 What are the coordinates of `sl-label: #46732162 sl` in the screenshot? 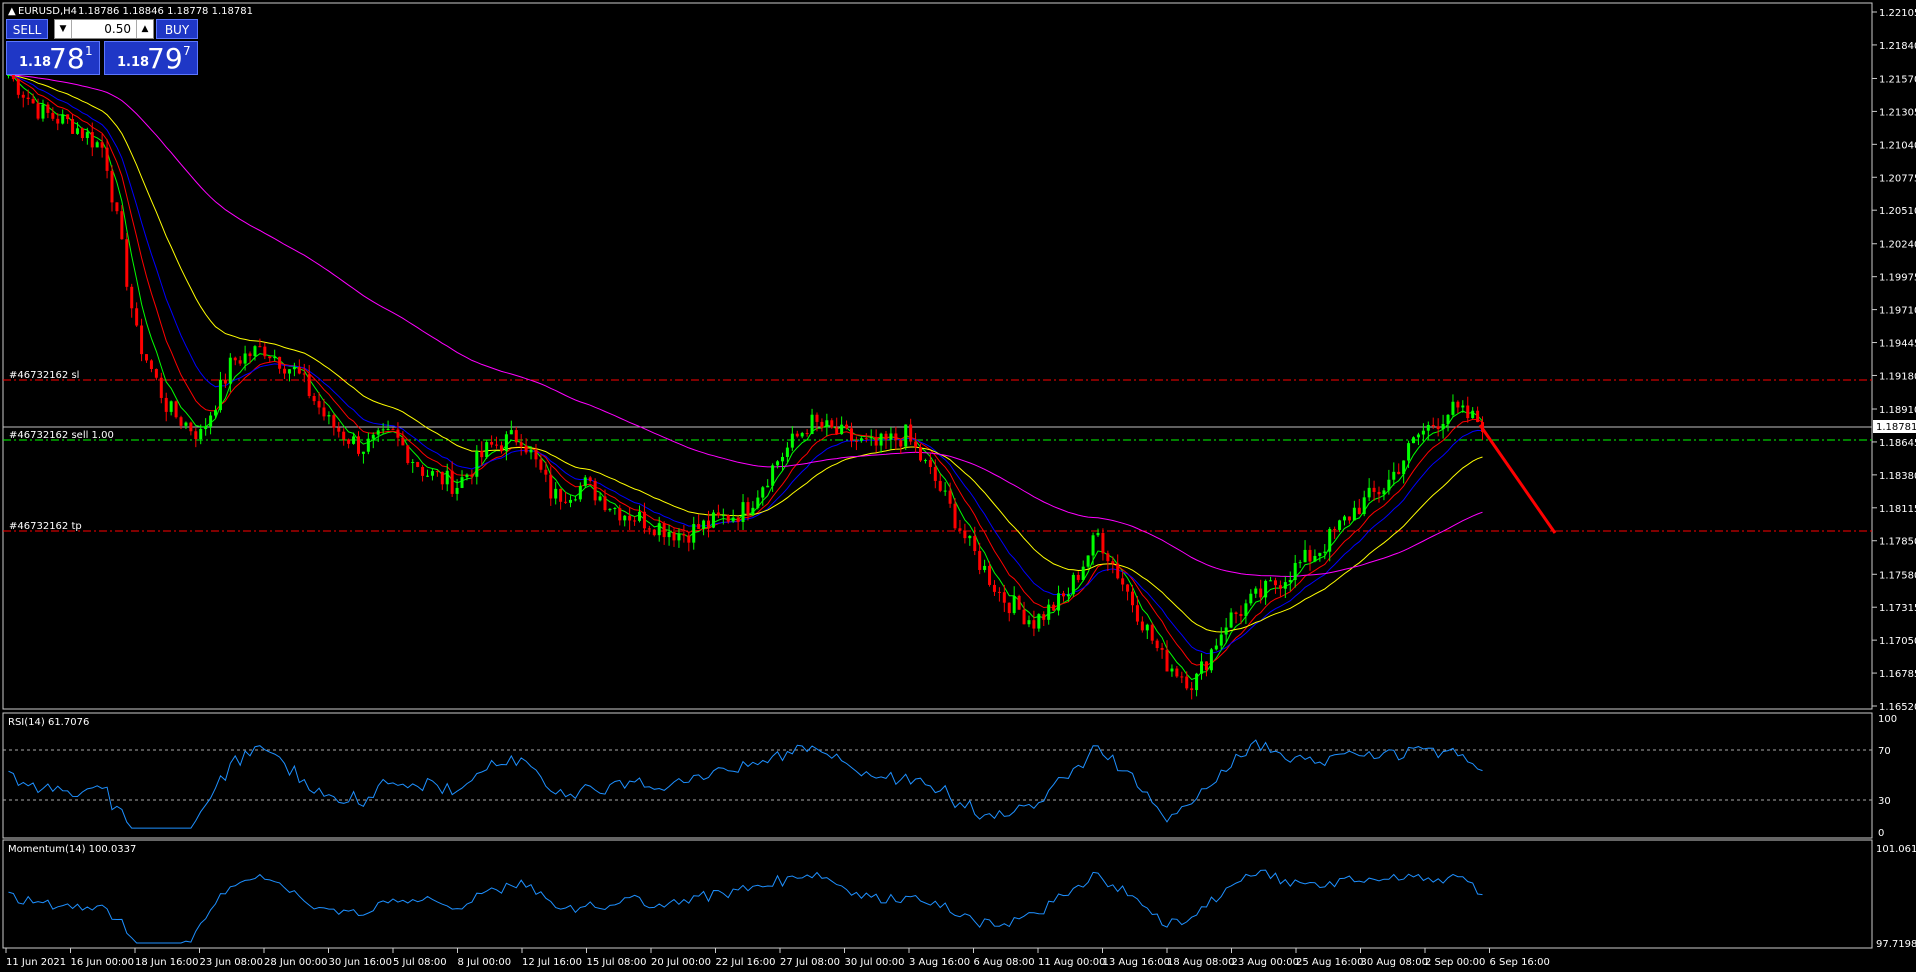 It's located at (44, 375).